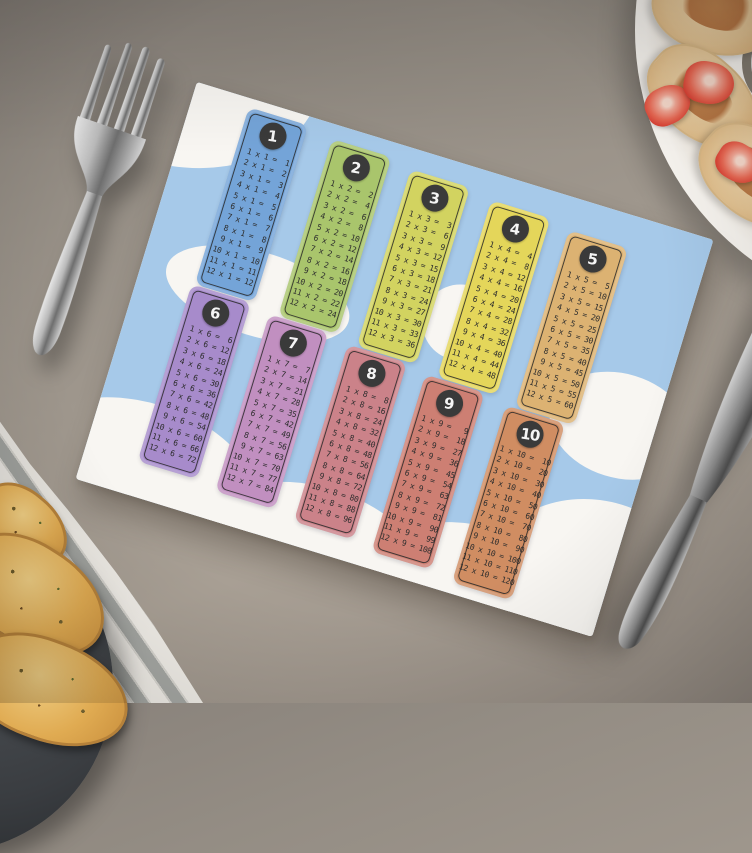  I want to click on fork-icon, so click(98, 199).